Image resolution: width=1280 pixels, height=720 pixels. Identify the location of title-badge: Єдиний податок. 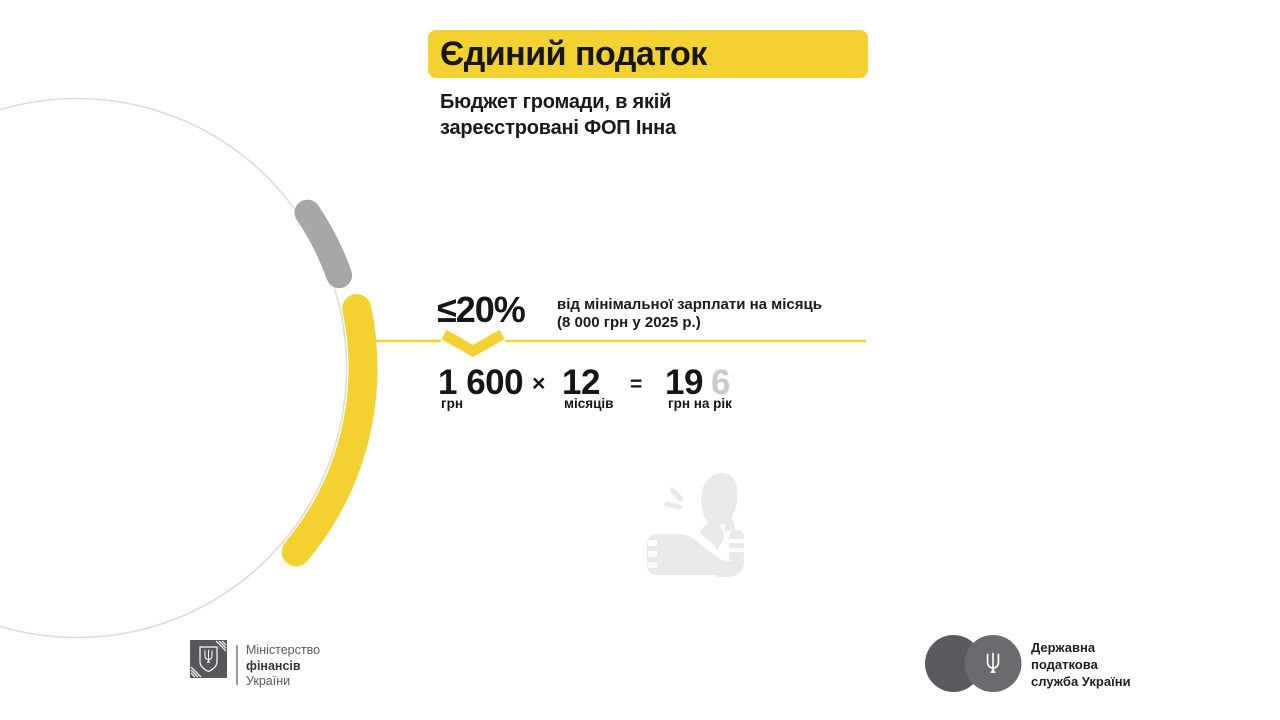
(648, 54).